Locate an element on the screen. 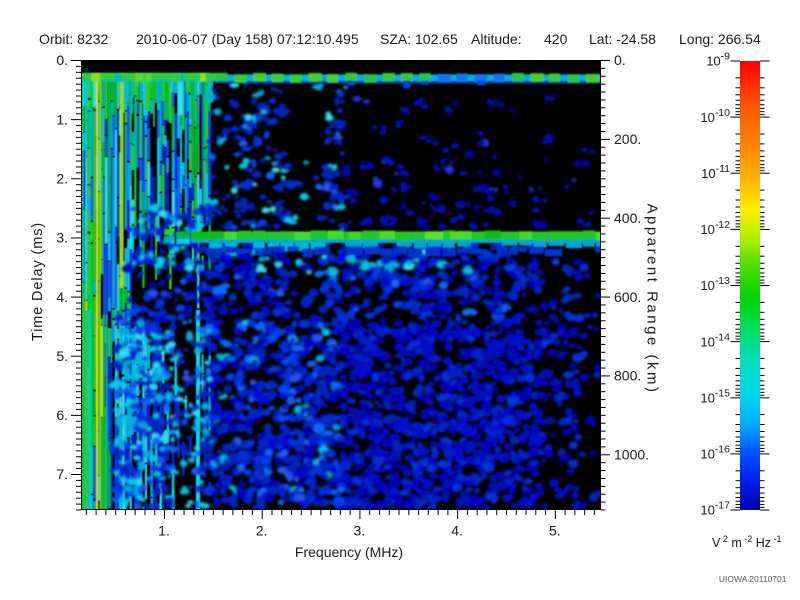 The height and width of the screenshot is (600, 800). svg-text: 800. is located at coordinates (627, 376).